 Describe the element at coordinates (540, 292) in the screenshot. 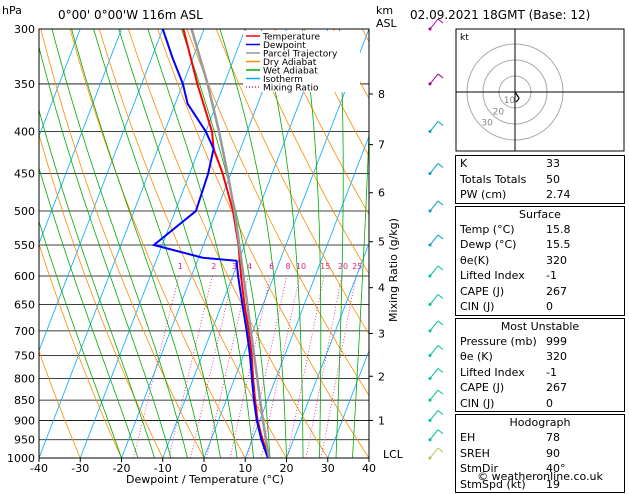

I see `surface-row: CAPE (J) 267` at that location.